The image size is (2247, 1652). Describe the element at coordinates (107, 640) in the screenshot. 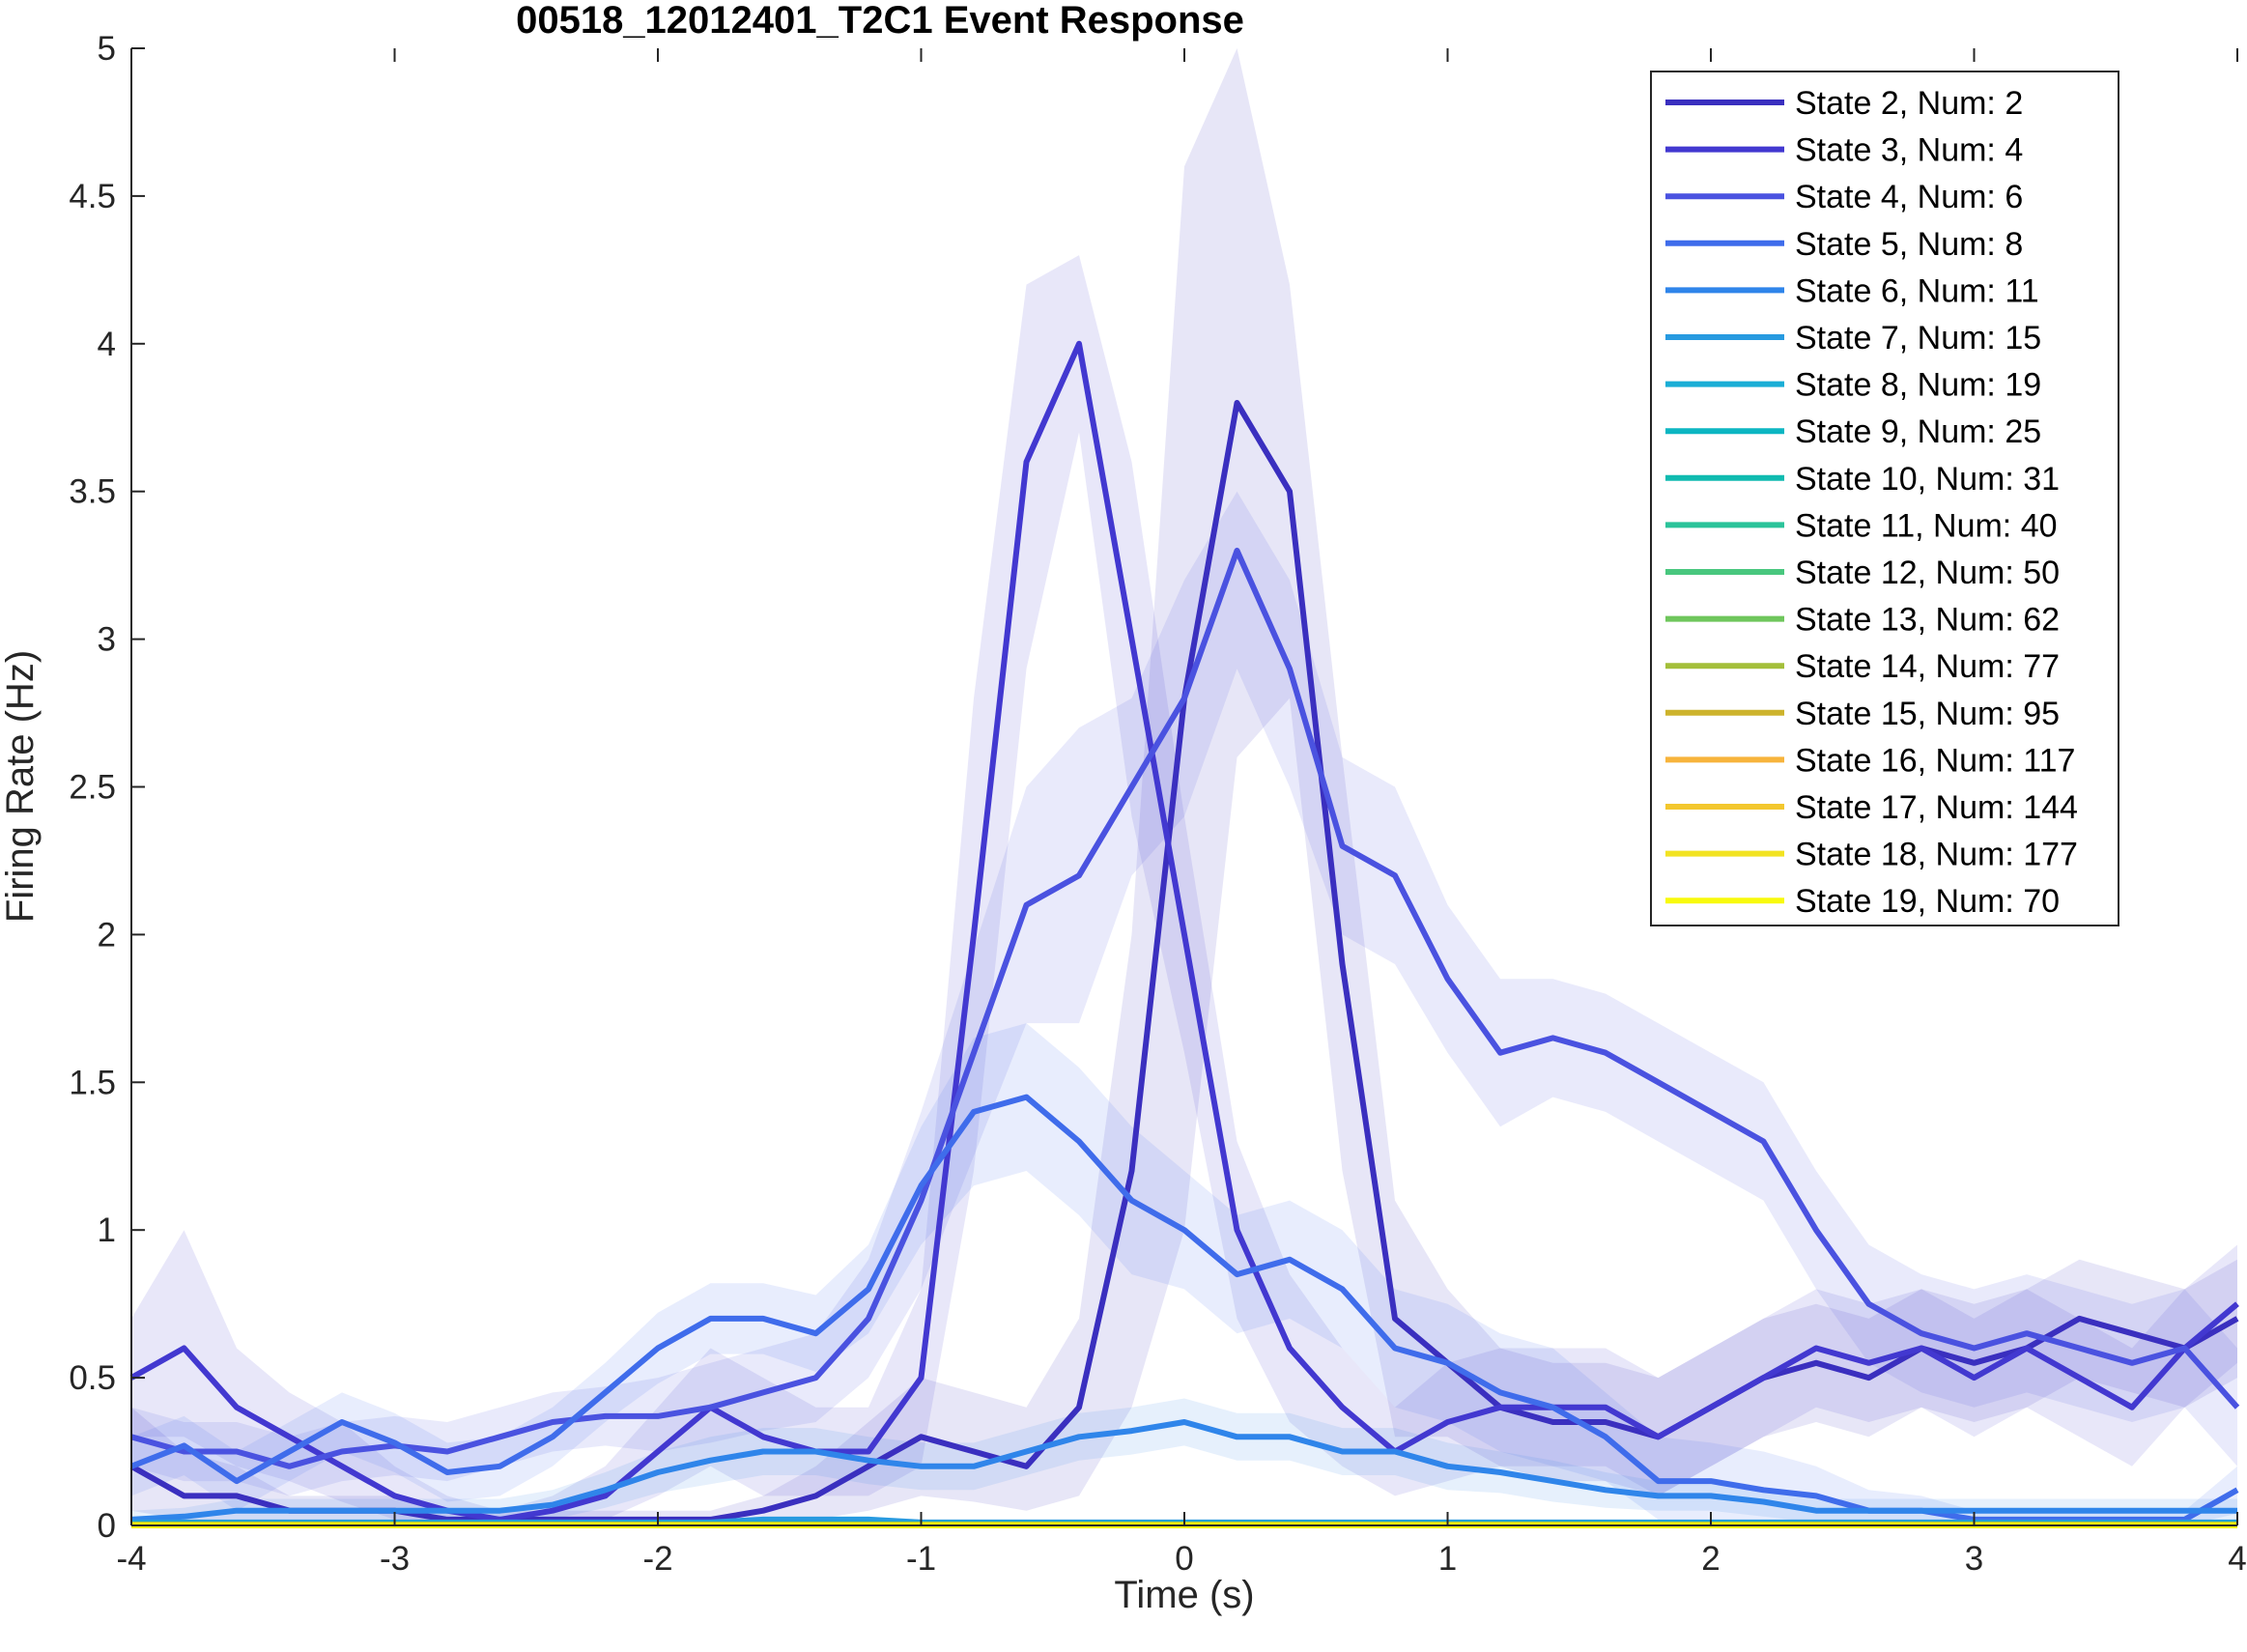

I see `y-tick-label: 3` at that location.